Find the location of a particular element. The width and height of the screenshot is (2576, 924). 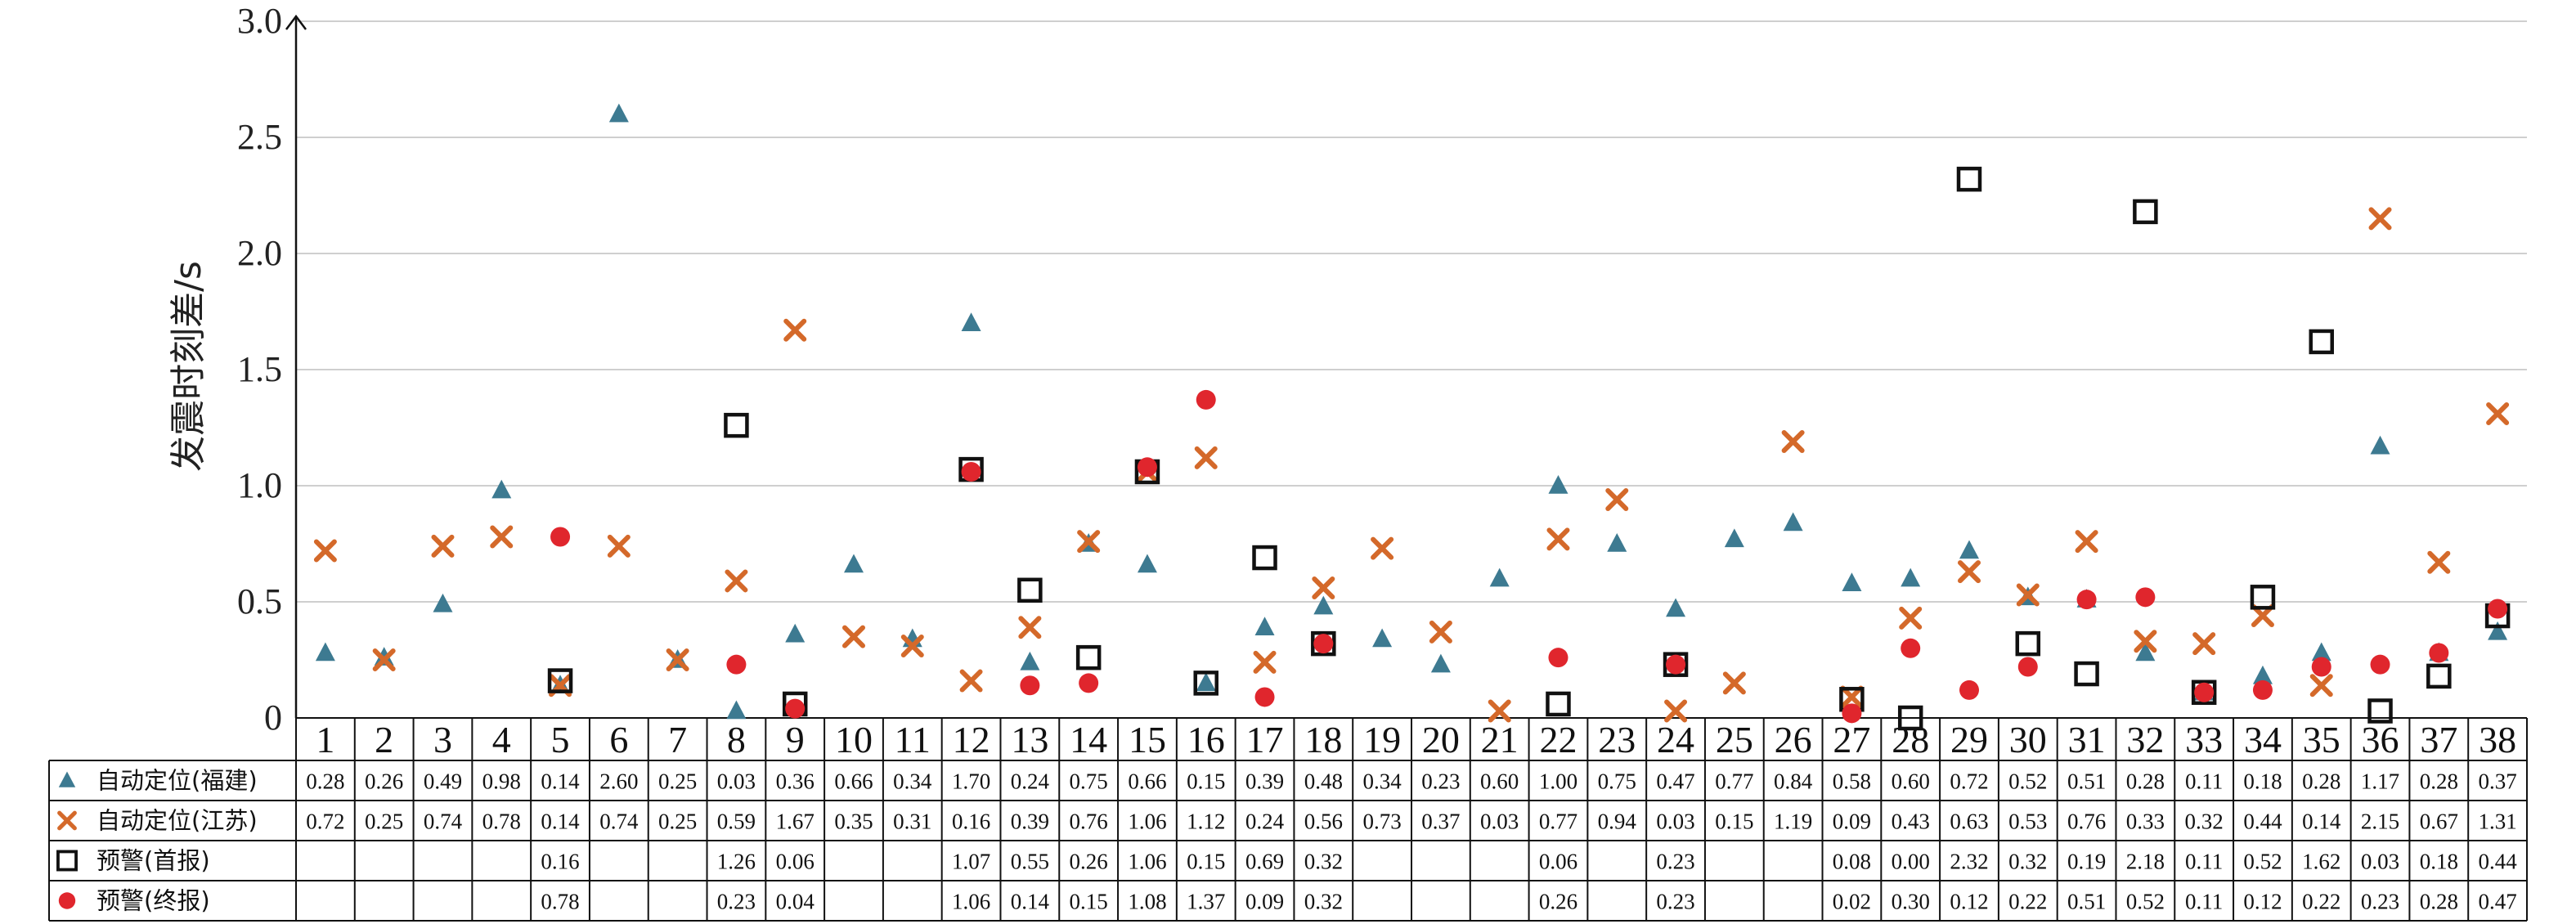

x-tick-label: 26 is located at coordinates (1793, 739).